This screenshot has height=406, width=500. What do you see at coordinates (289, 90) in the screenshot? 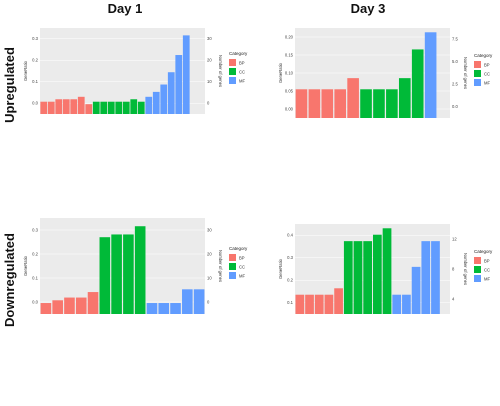
I see `y-tick-label: 0.05` at bounding box center [289, 90].